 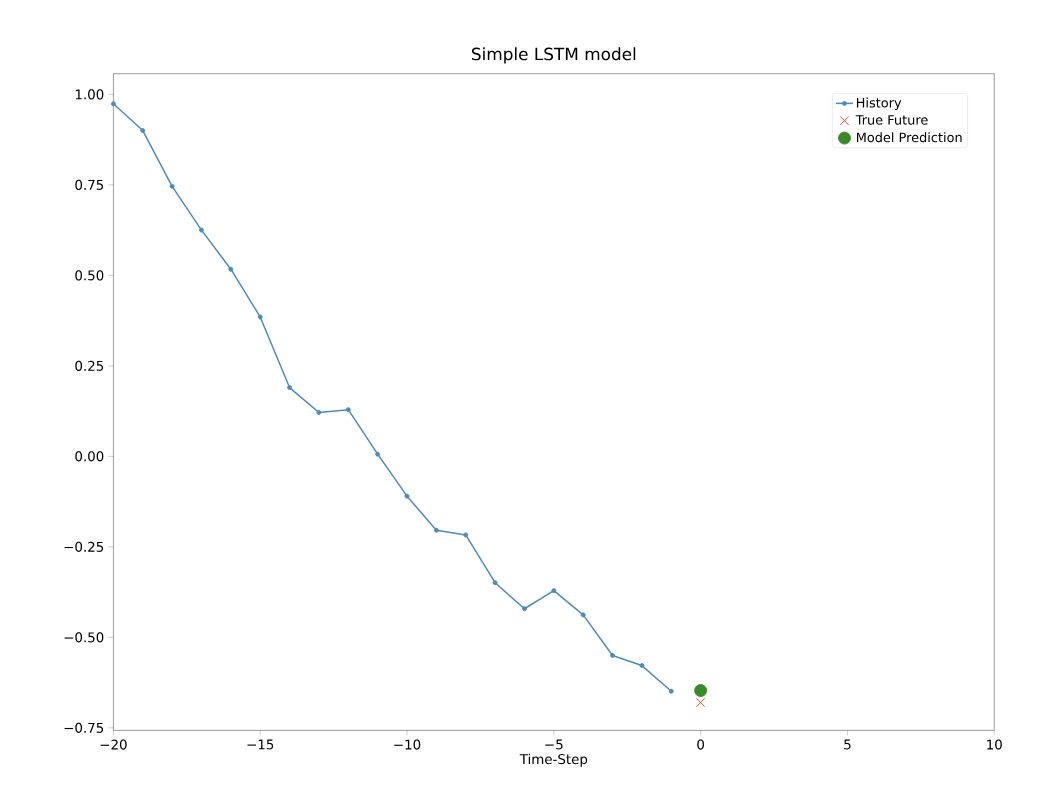 I want to click on x-axis-title: Time-Step, so click(x=553, y=760).